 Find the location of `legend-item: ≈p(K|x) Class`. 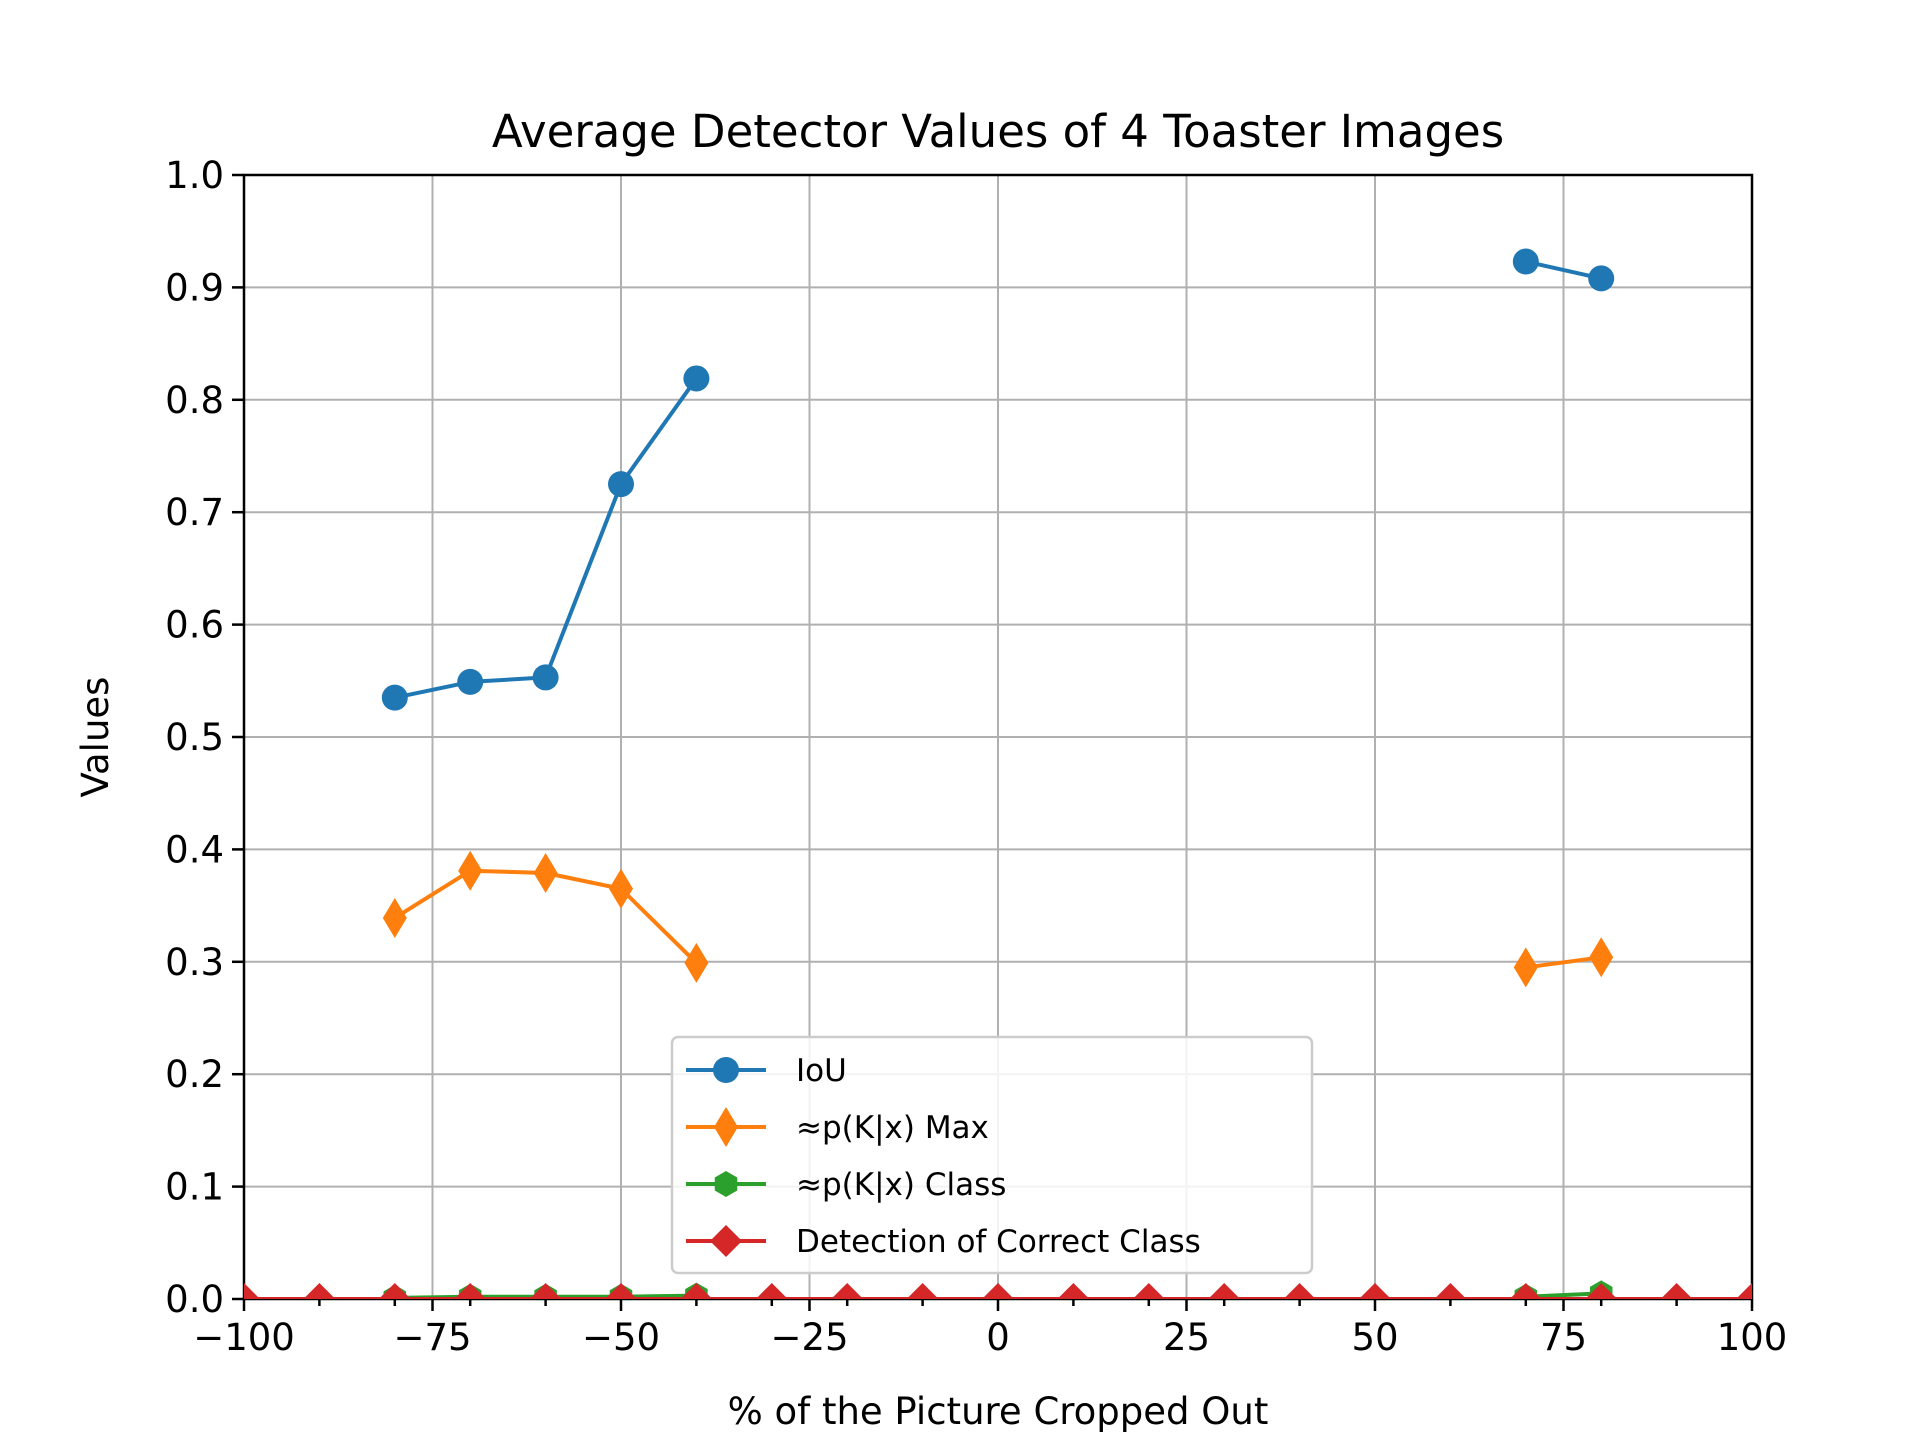

legend-item: ≈p(K|x) Class is located at coordinates (846, 1185).